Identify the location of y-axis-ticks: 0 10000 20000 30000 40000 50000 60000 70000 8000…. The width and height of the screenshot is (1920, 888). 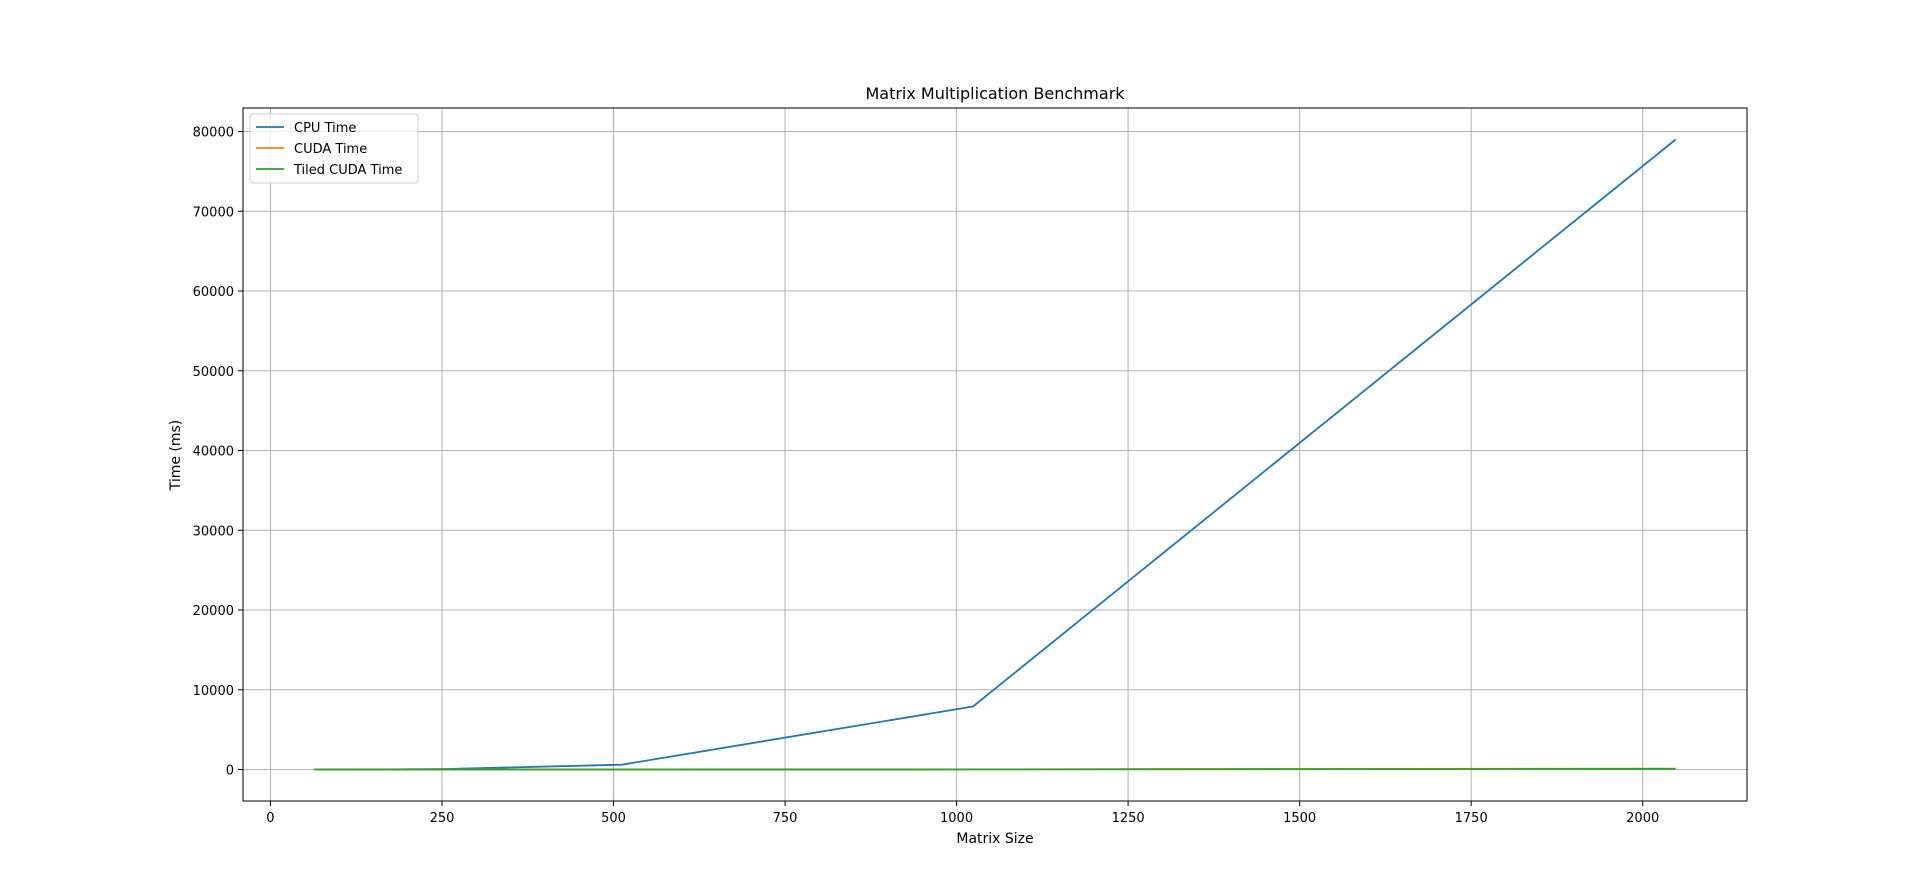
(218, 452).